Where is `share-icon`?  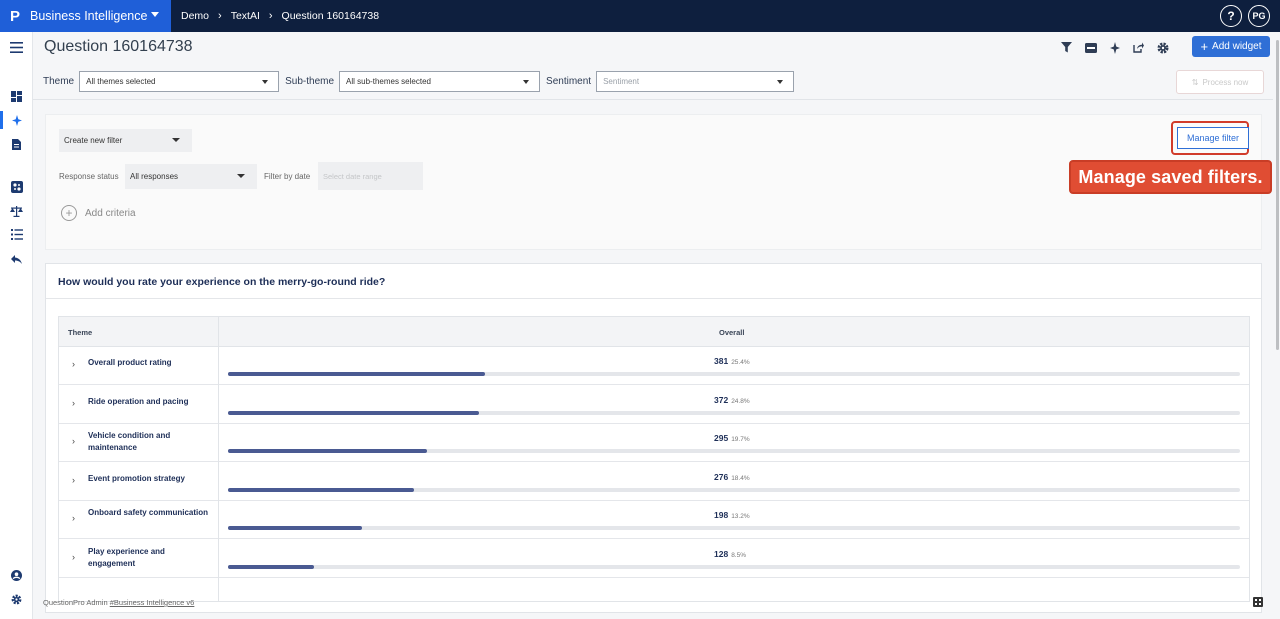 share-icon is located at coordinates (1138, 47).